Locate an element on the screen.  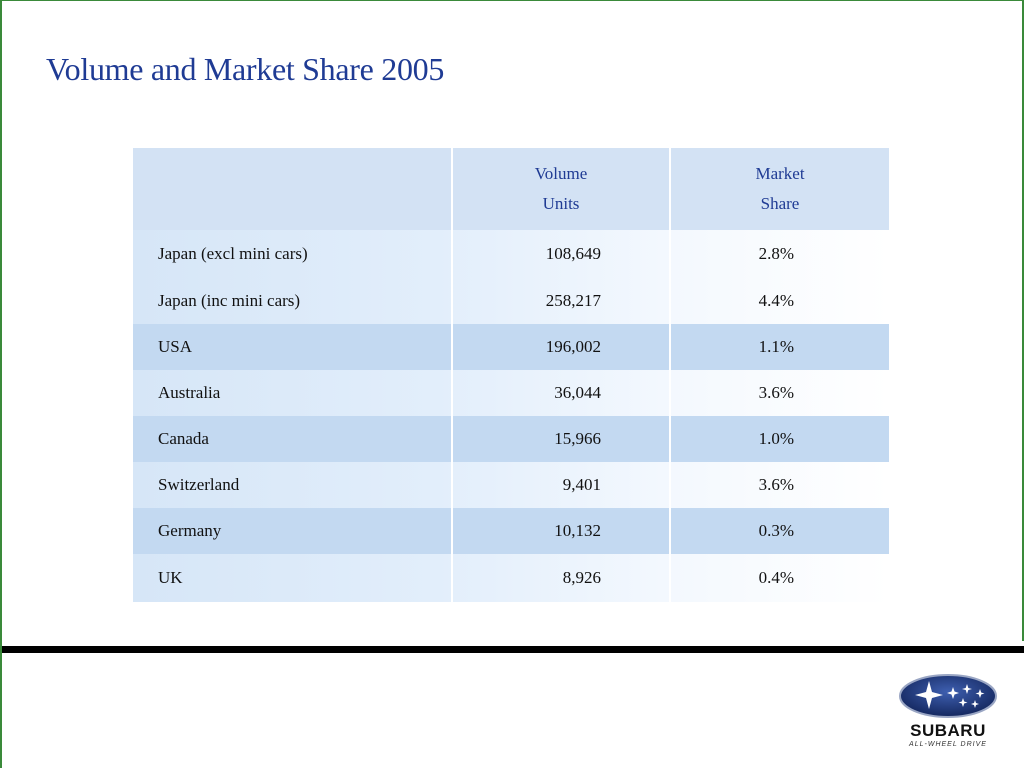
cell-volume: 8,926 is located at coordinates (561, 578).